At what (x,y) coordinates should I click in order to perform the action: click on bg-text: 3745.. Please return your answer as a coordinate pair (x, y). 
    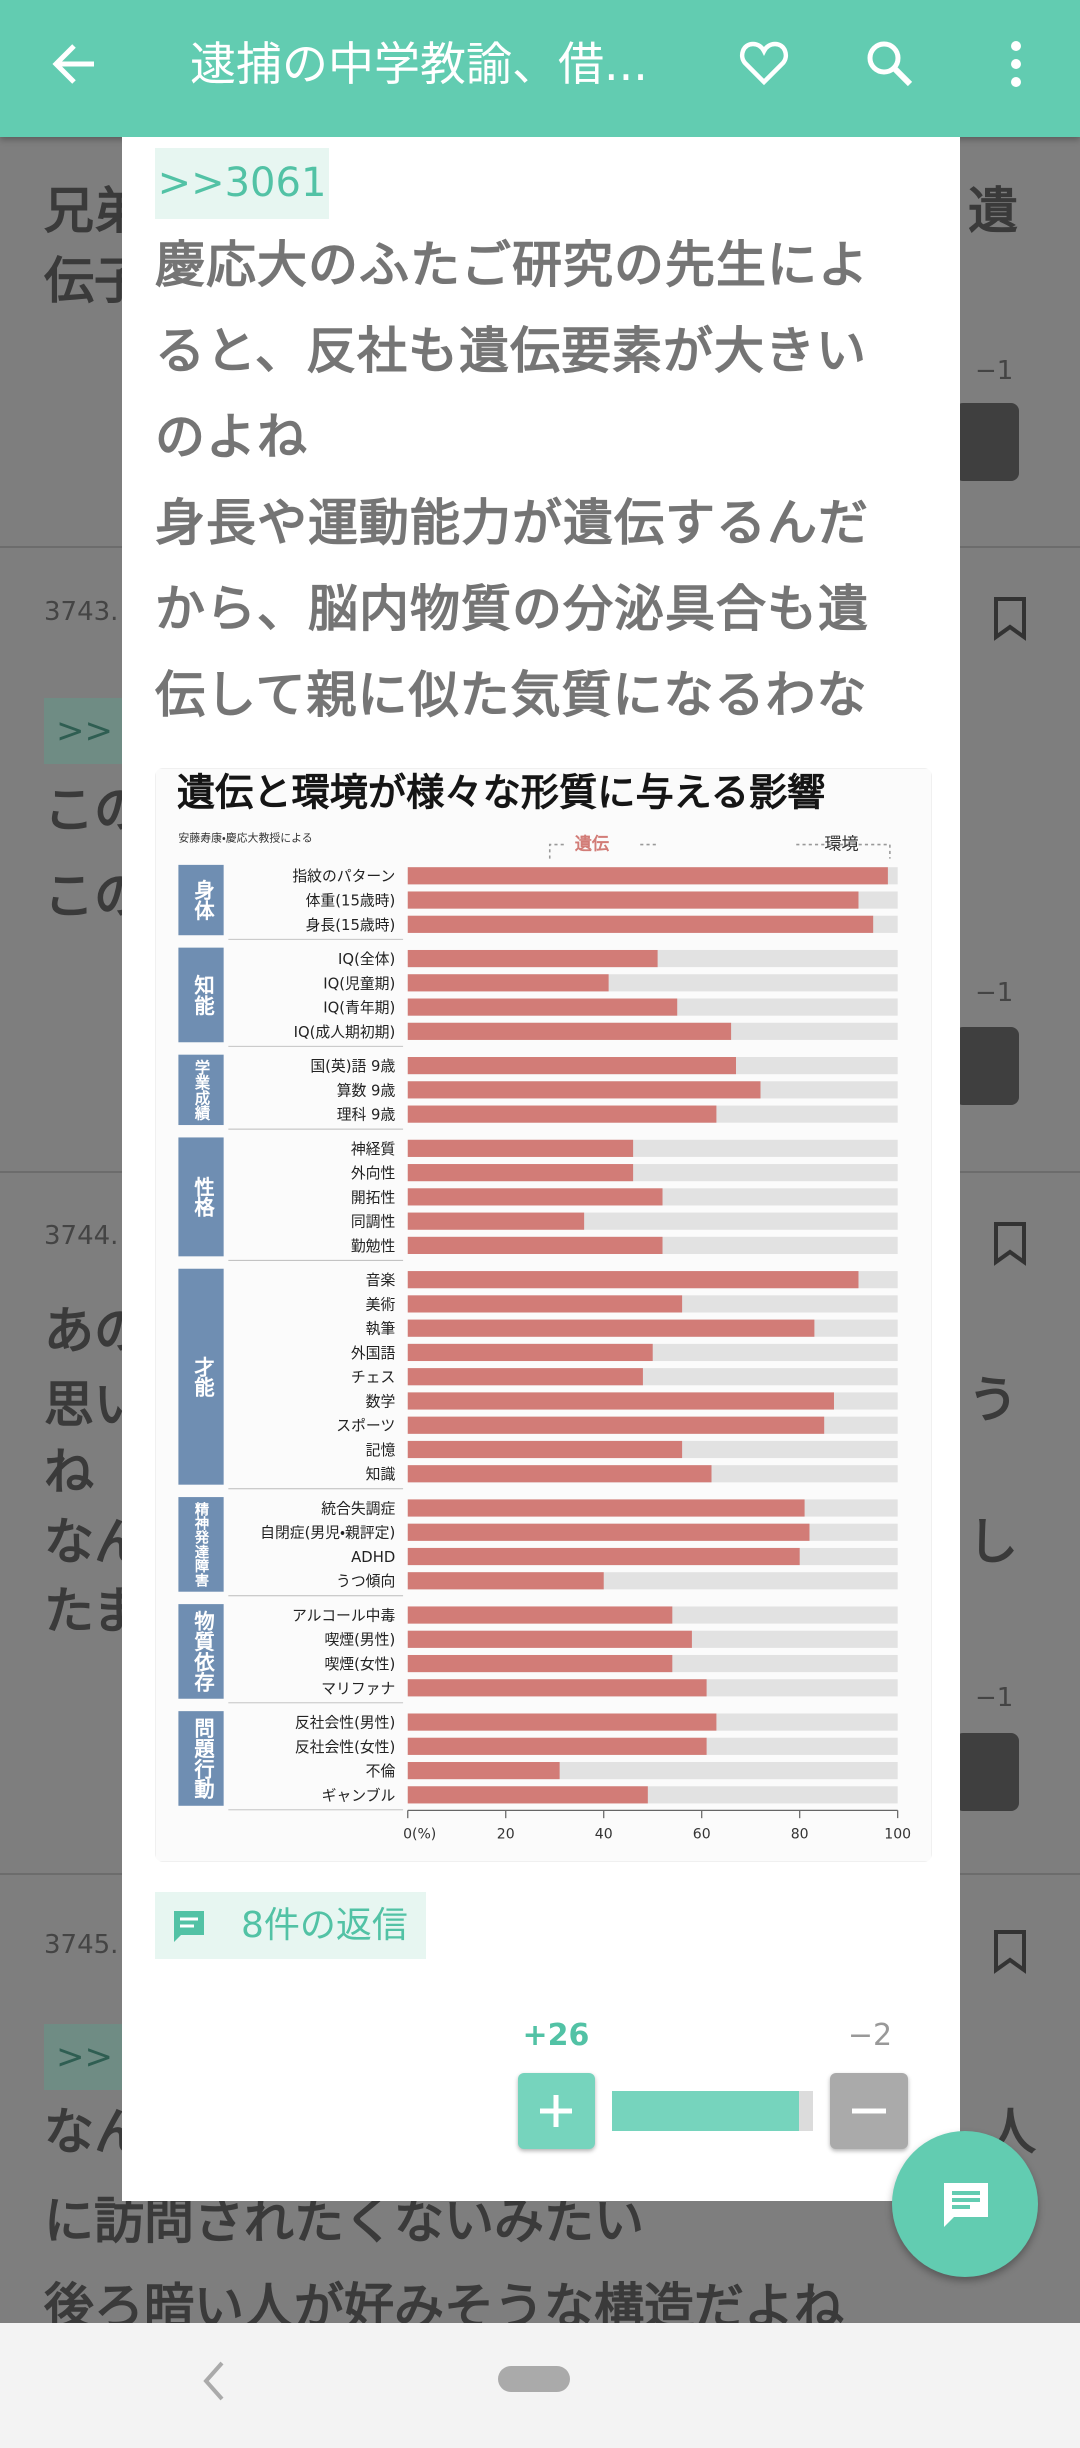
    Looking at the image, I should click on (81, 1945).